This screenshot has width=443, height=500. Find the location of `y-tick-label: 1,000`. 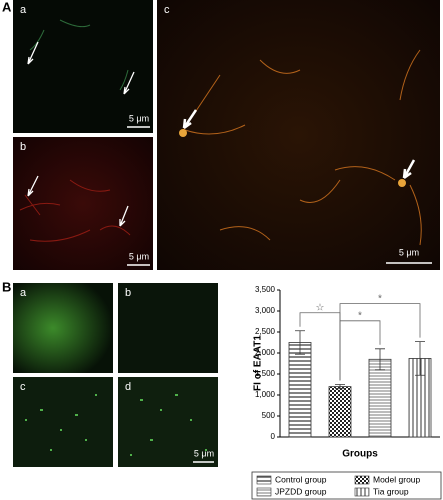

y-tick-label: 1,000 is located at coordinates (265, 394).